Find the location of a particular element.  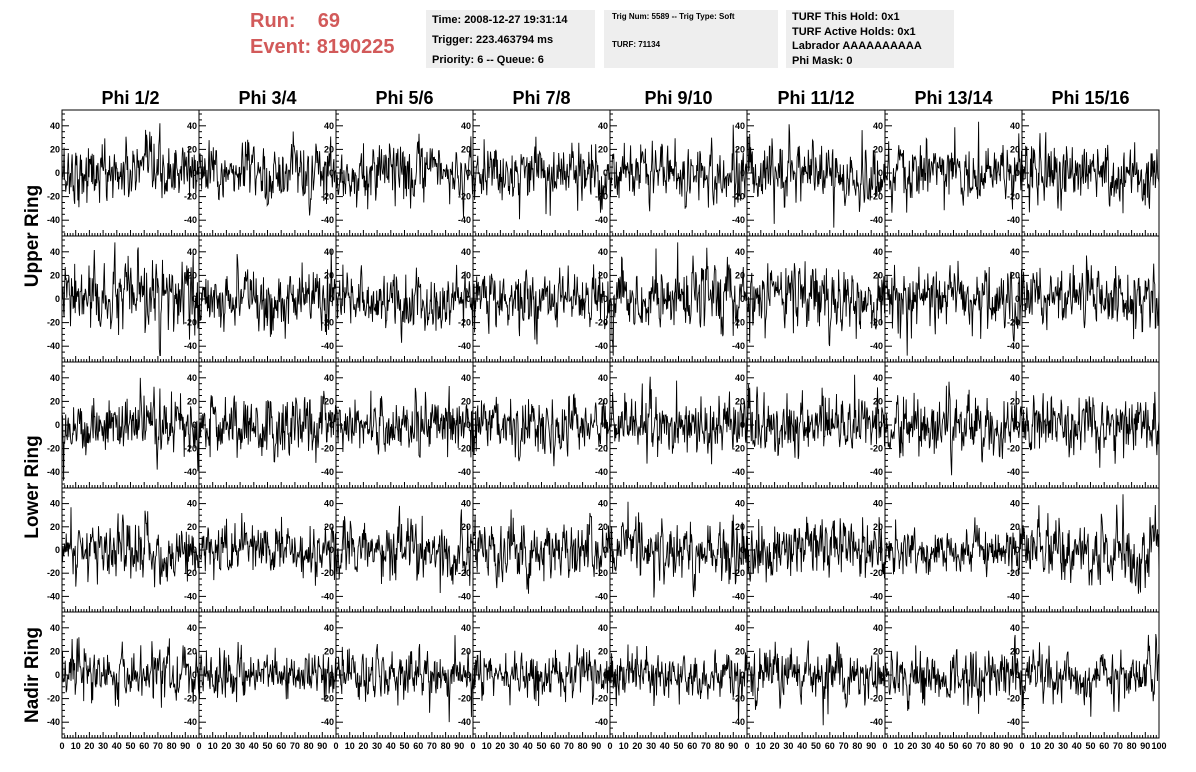

run-event-box: Run: 69 Event: 8190225 is located at coordinates (322, 34).